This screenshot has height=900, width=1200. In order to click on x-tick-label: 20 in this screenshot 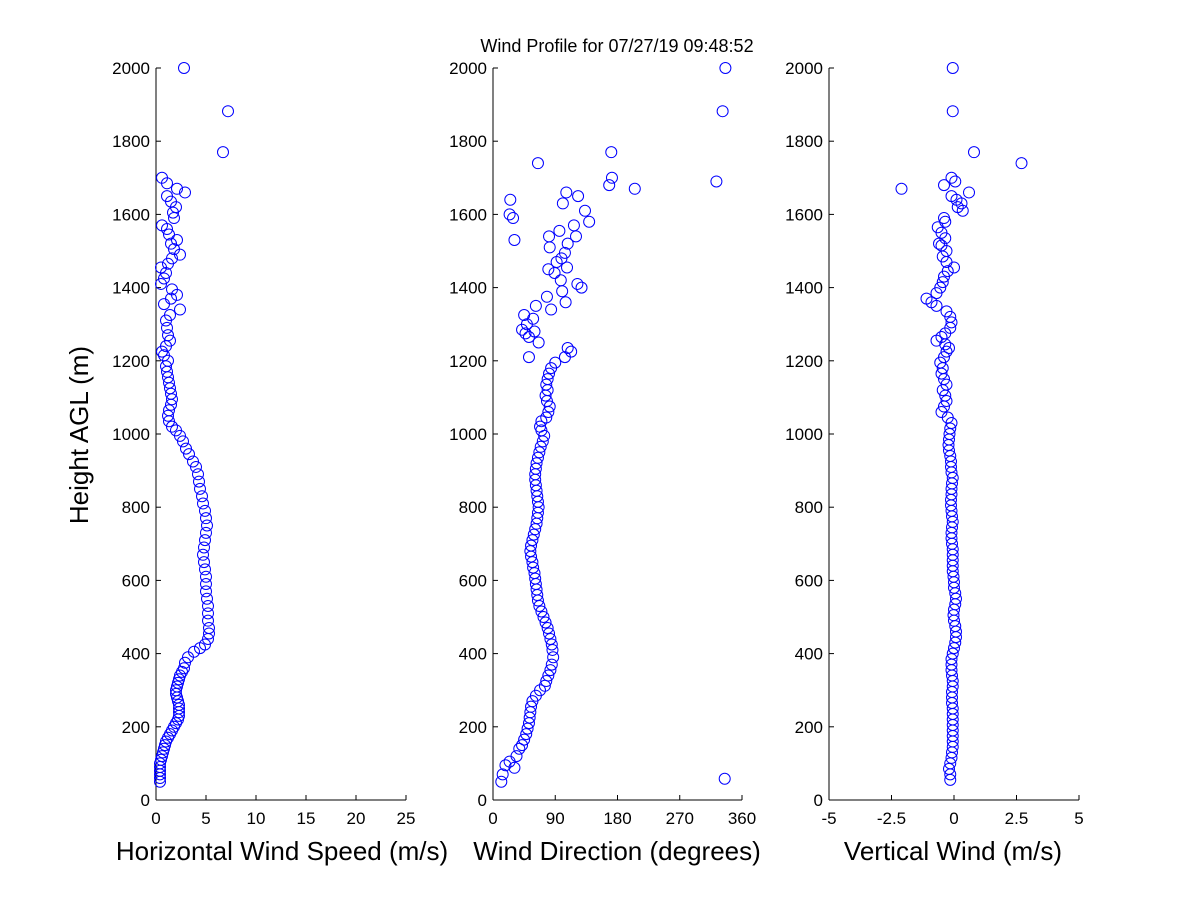, I will do `click(356, 818)`.